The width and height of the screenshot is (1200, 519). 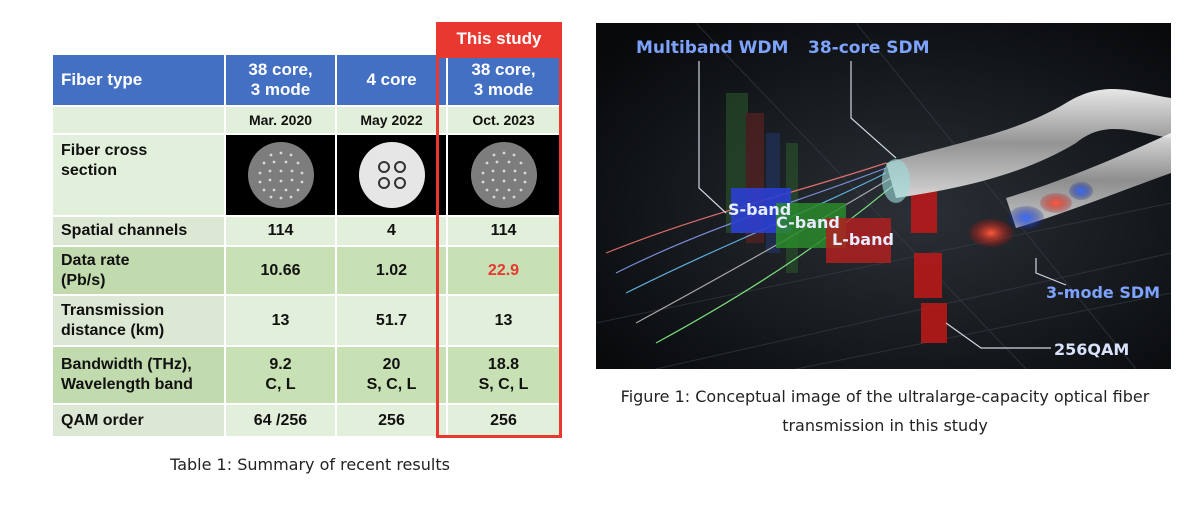 What do you see at coordinates (869, 48) in the screenshot?
I see `label-38-core-sdm: 38-core SDM` at bounding box center [869, 48].